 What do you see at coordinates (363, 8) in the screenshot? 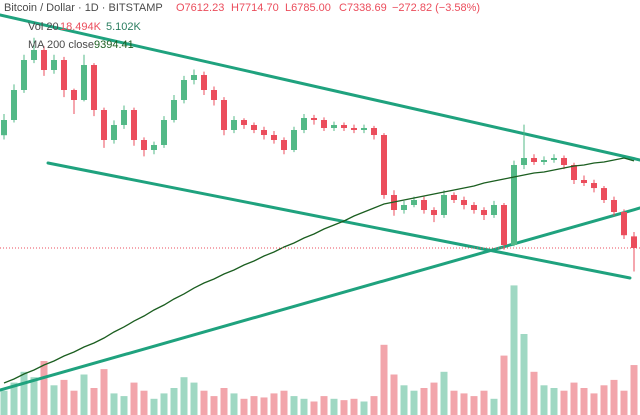
I see `ohlc: C7338.69` at bounding box center [363, 8].